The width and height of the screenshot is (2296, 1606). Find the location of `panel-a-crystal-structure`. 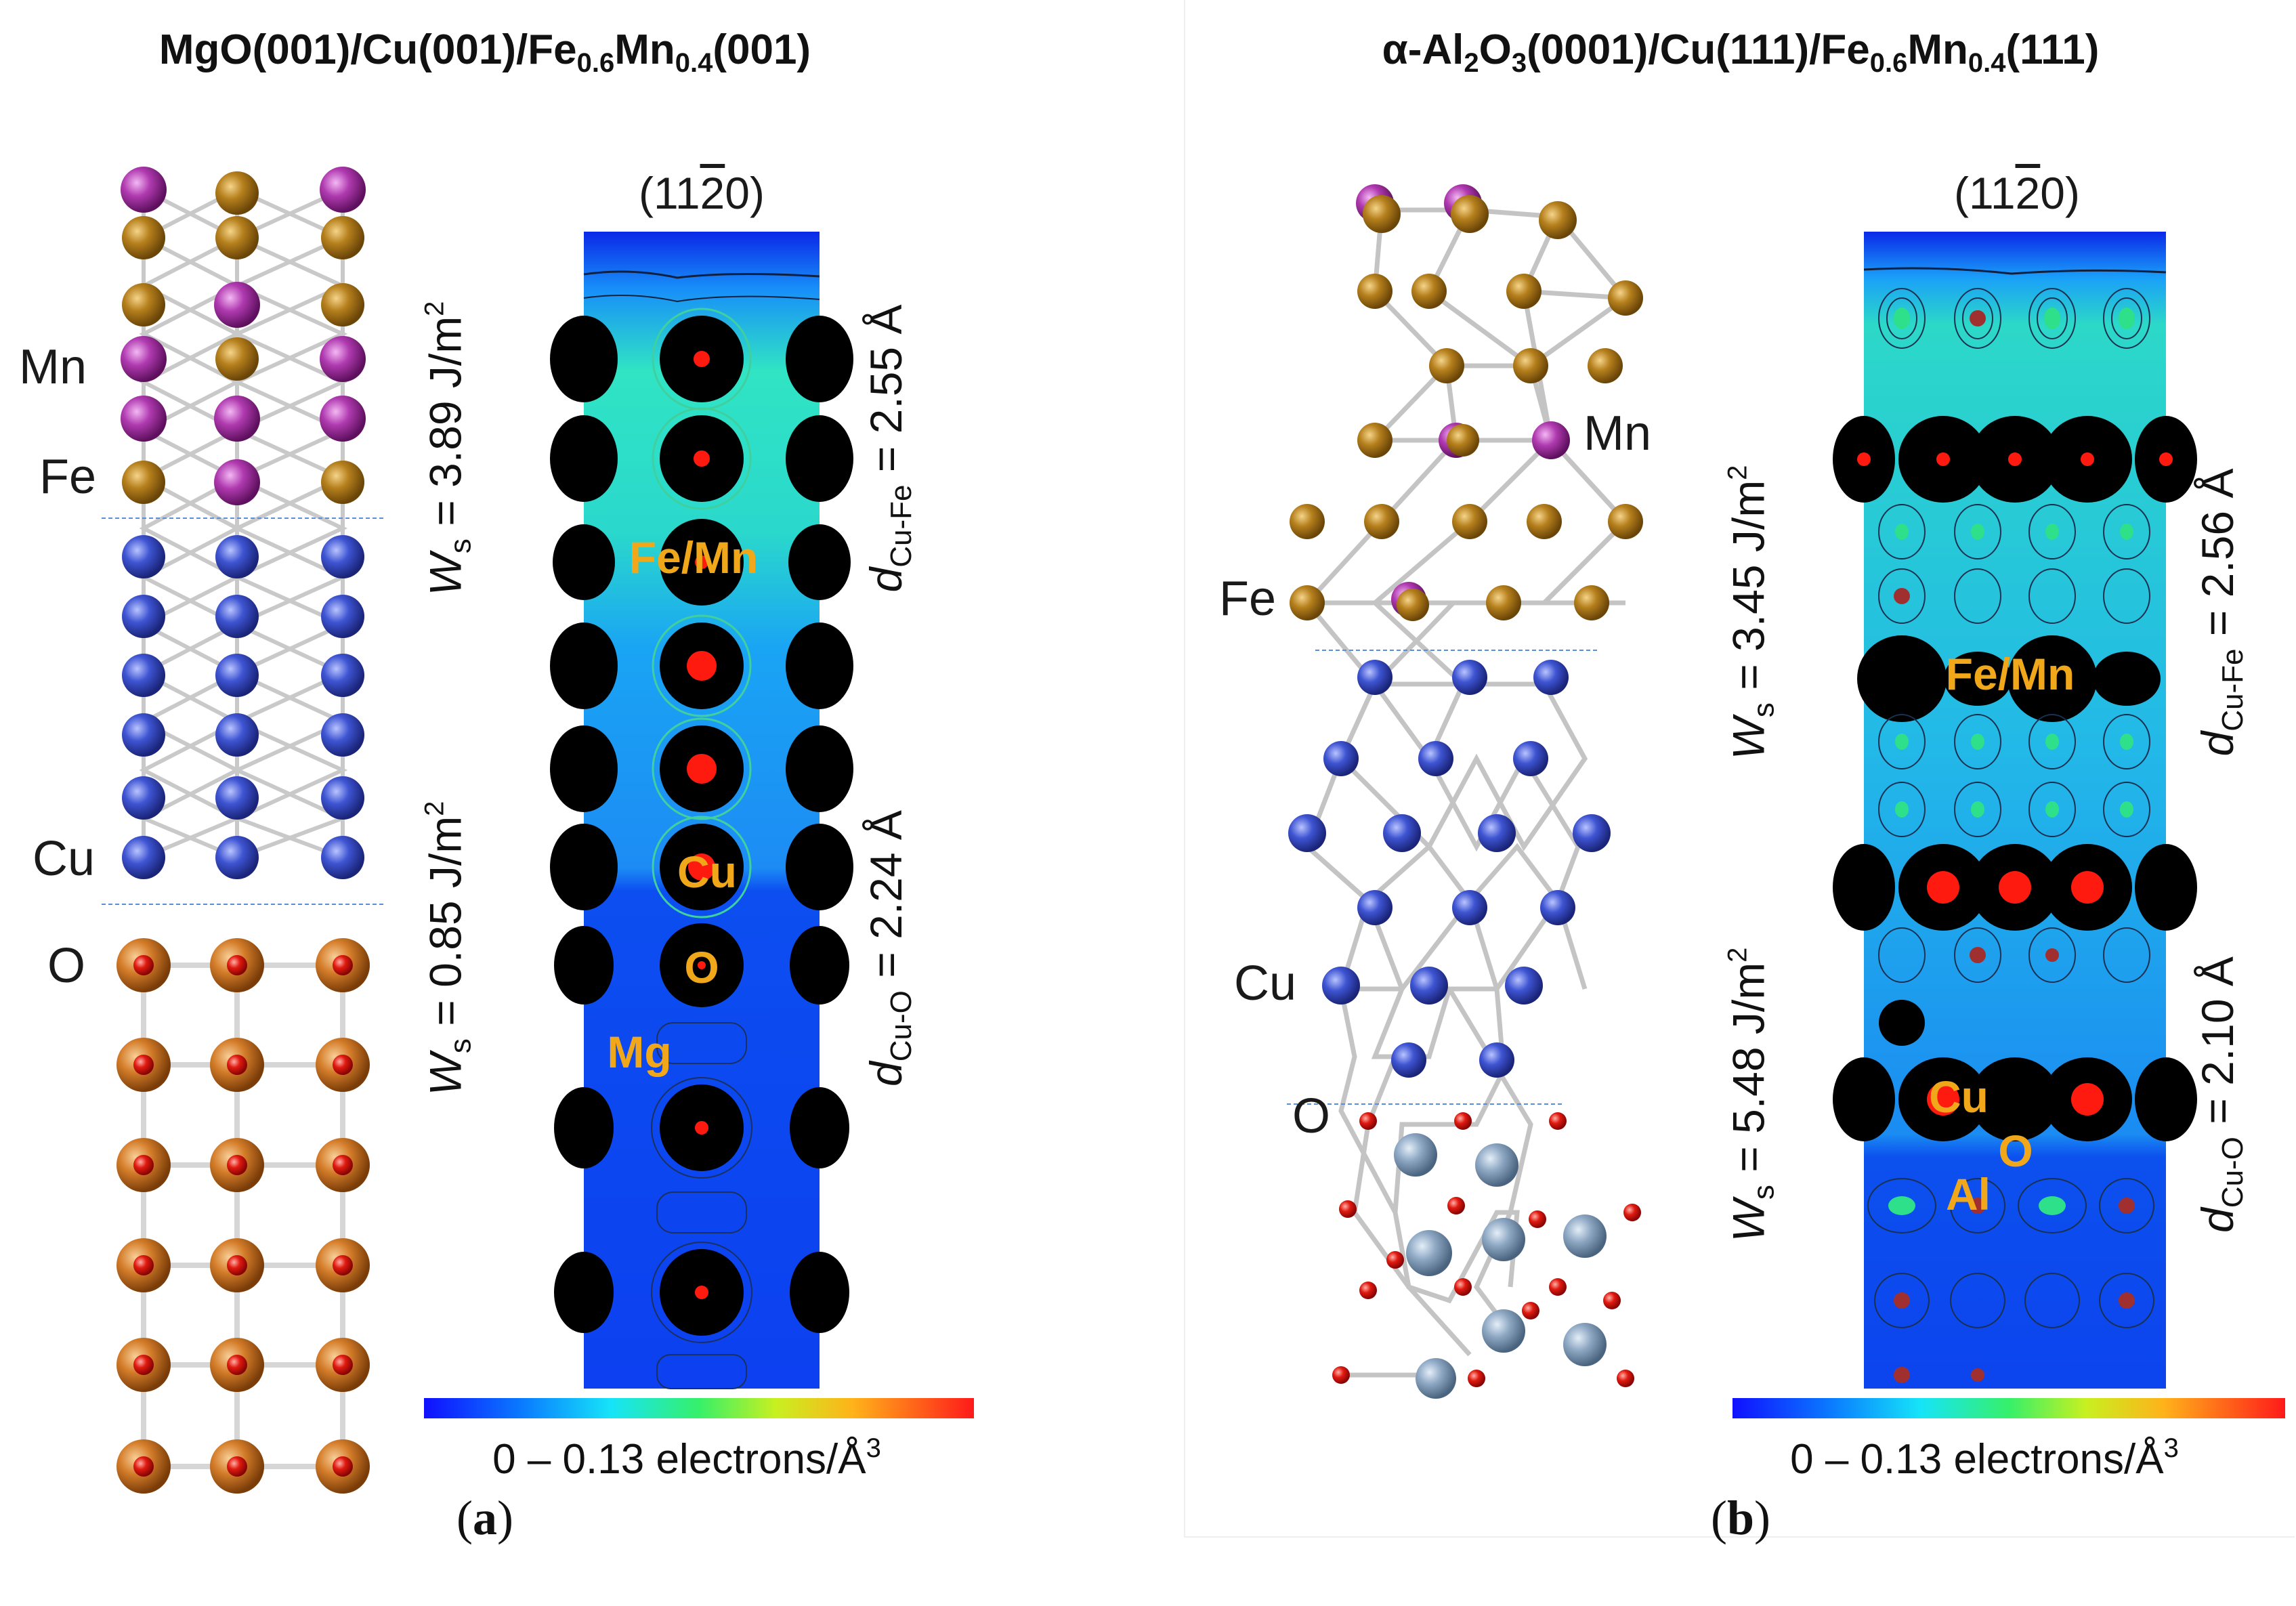

panel-a-crystal-structure is located at coordinates (243, 830).